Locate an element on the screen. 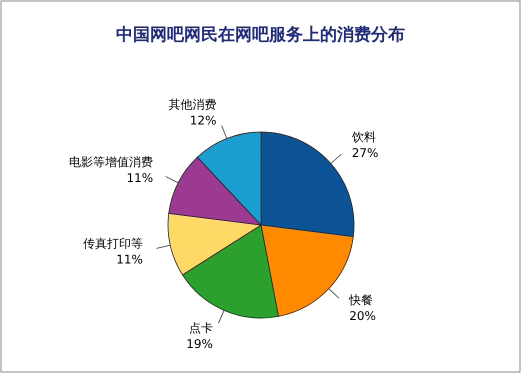 The width and height of the screenshot is (521, 373). slice-label: 点卡 is located at coordinates (200, 328).